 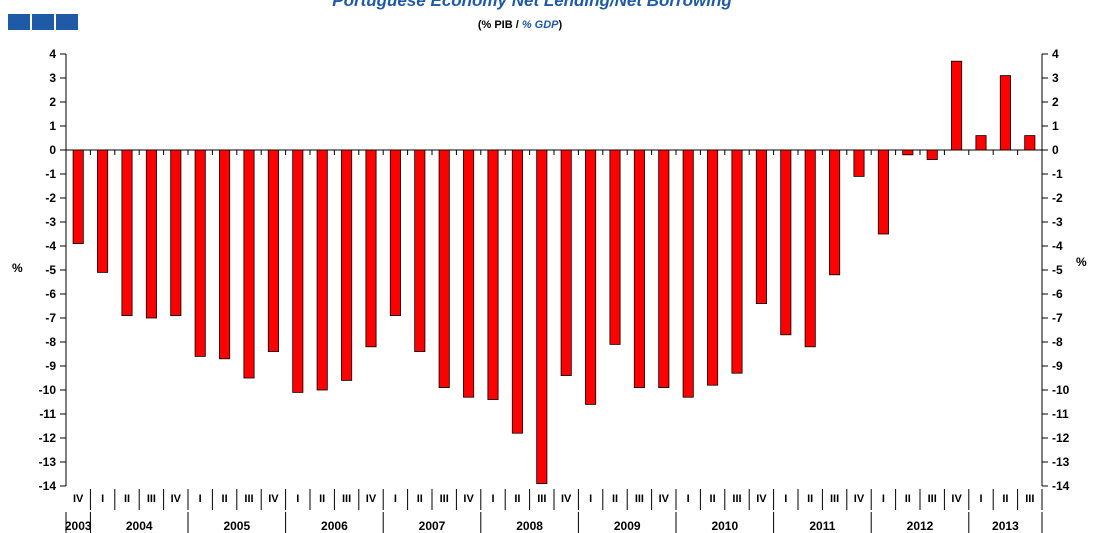 What do you see at coordinates (52, 126) in the screenshot?
I see `y-tick-label-left: 1` at bounding box center [52, 126].